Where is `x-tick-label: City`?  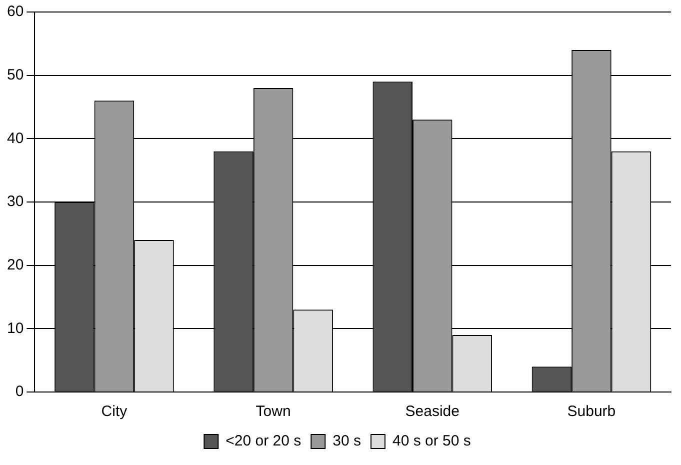
x-tick-label: City is located at coordinates (114, 411).